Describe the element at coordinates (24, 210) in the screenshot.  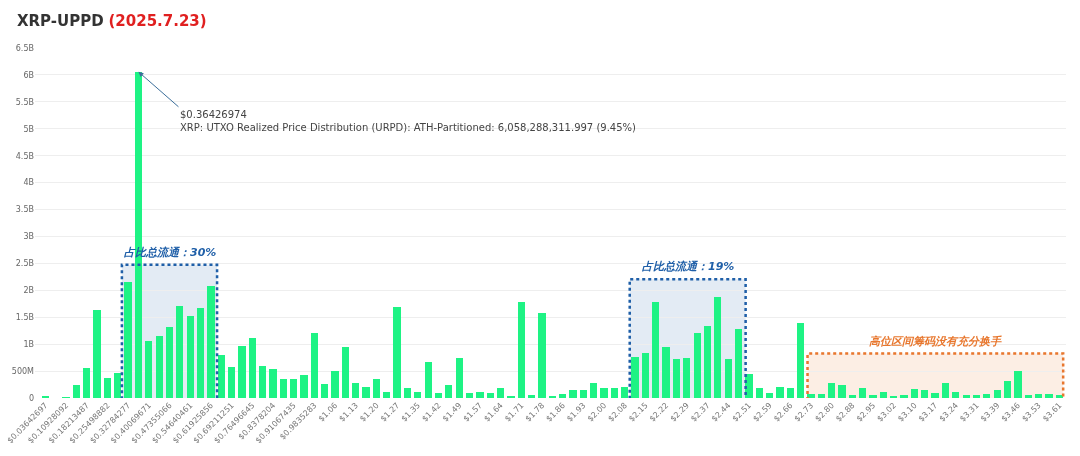
I see `y-tick-label: 3.5B` at that location.